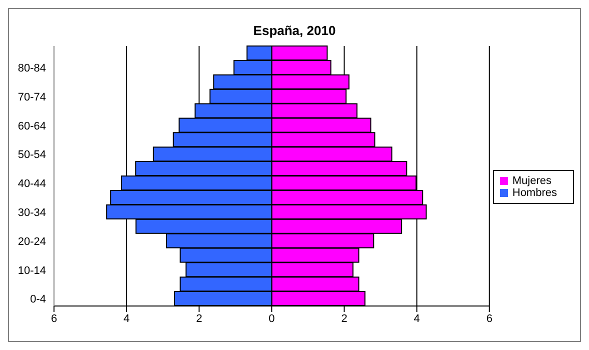 The image size is (589, 350). What do you see at coordinates (32, 242) in the screenshot?
I see `y-tick-label: 20-24` at bounding box center [32, 242].